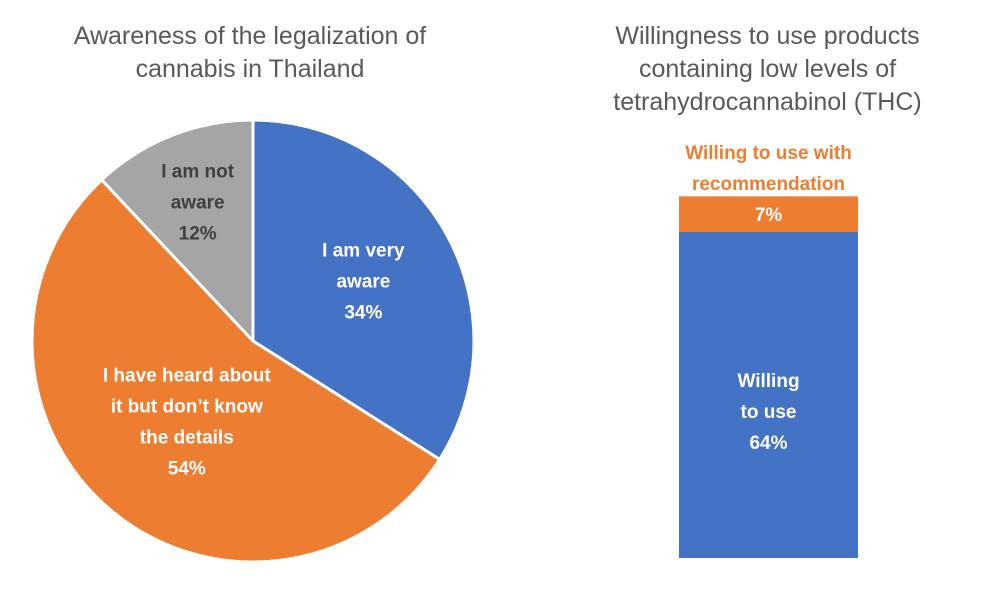 The height and width of the screenshot is (591, 986). I want to click on pie-label-i-am-very-aware: I am very aware 34%, so click(363, 281).